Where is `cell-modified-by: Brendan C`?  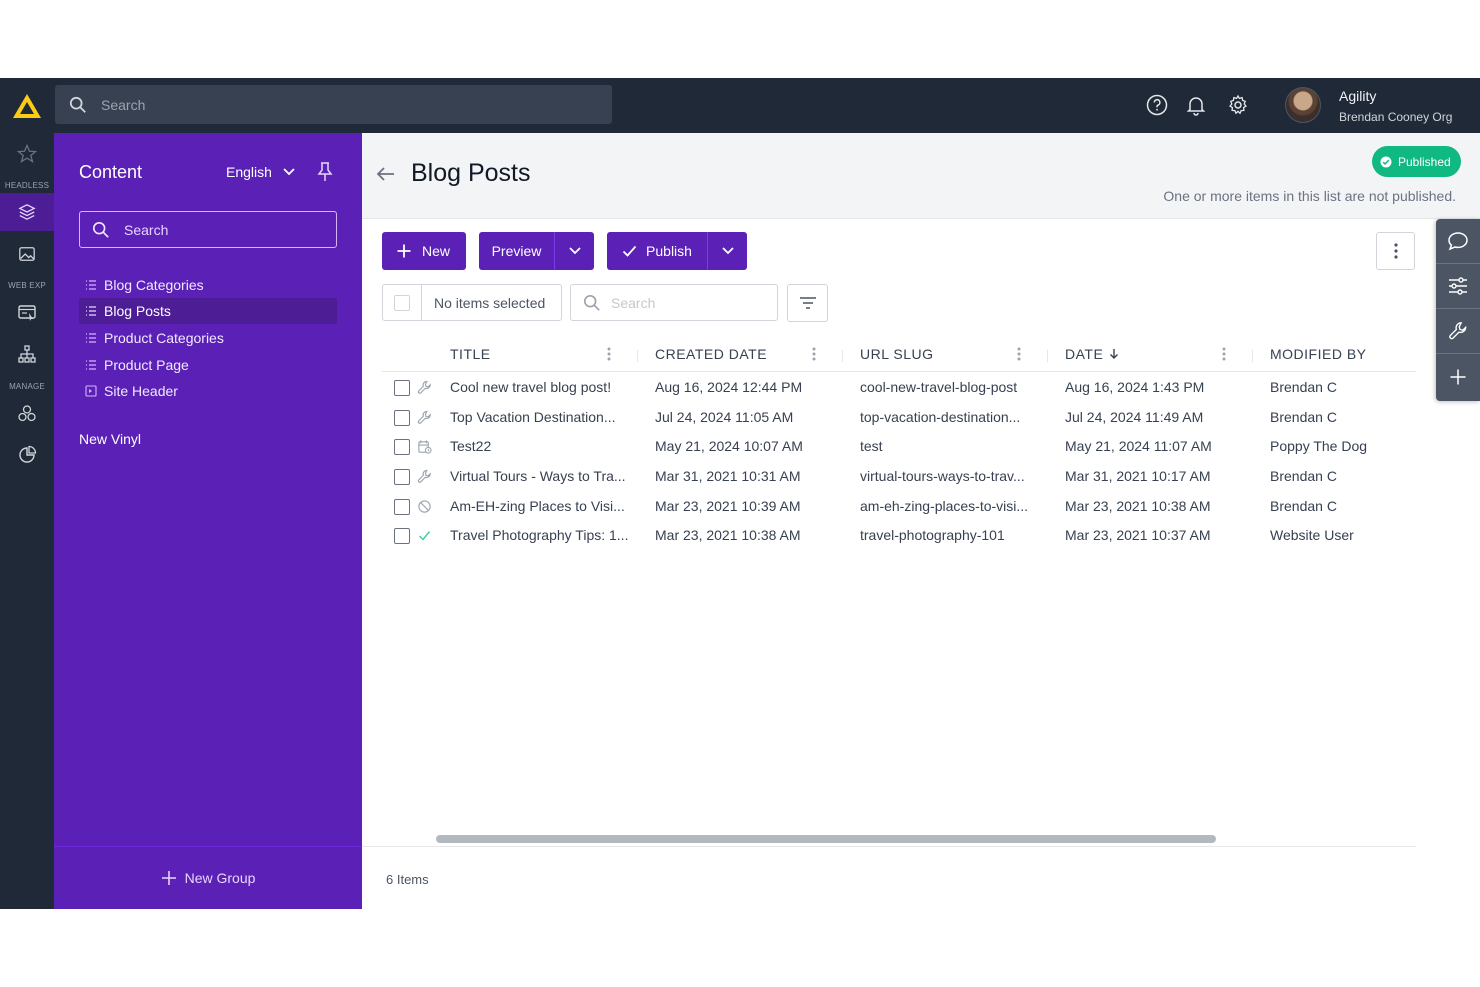 cell-modified-by: Brendan C is located at coordinates (1303, 505).